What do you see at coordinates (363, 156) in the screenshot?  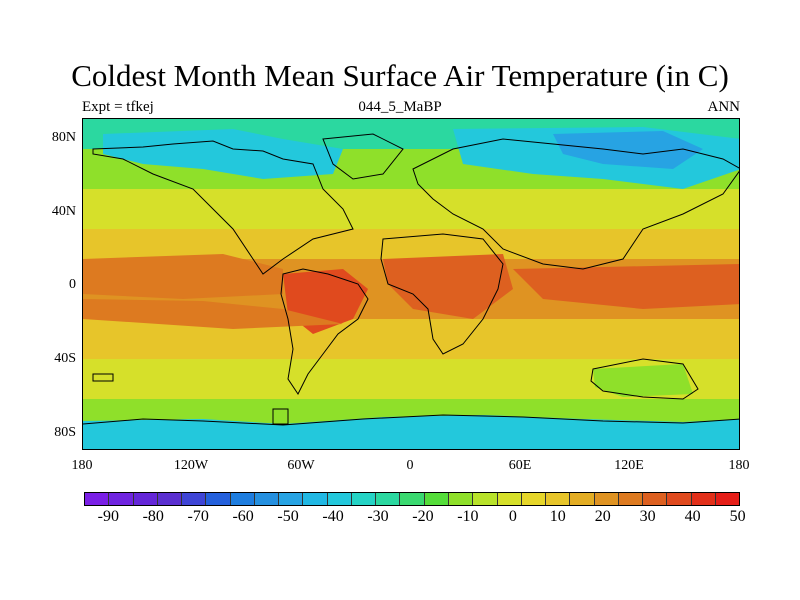 I see `greenland-outline` at bounding box center [363, 156].